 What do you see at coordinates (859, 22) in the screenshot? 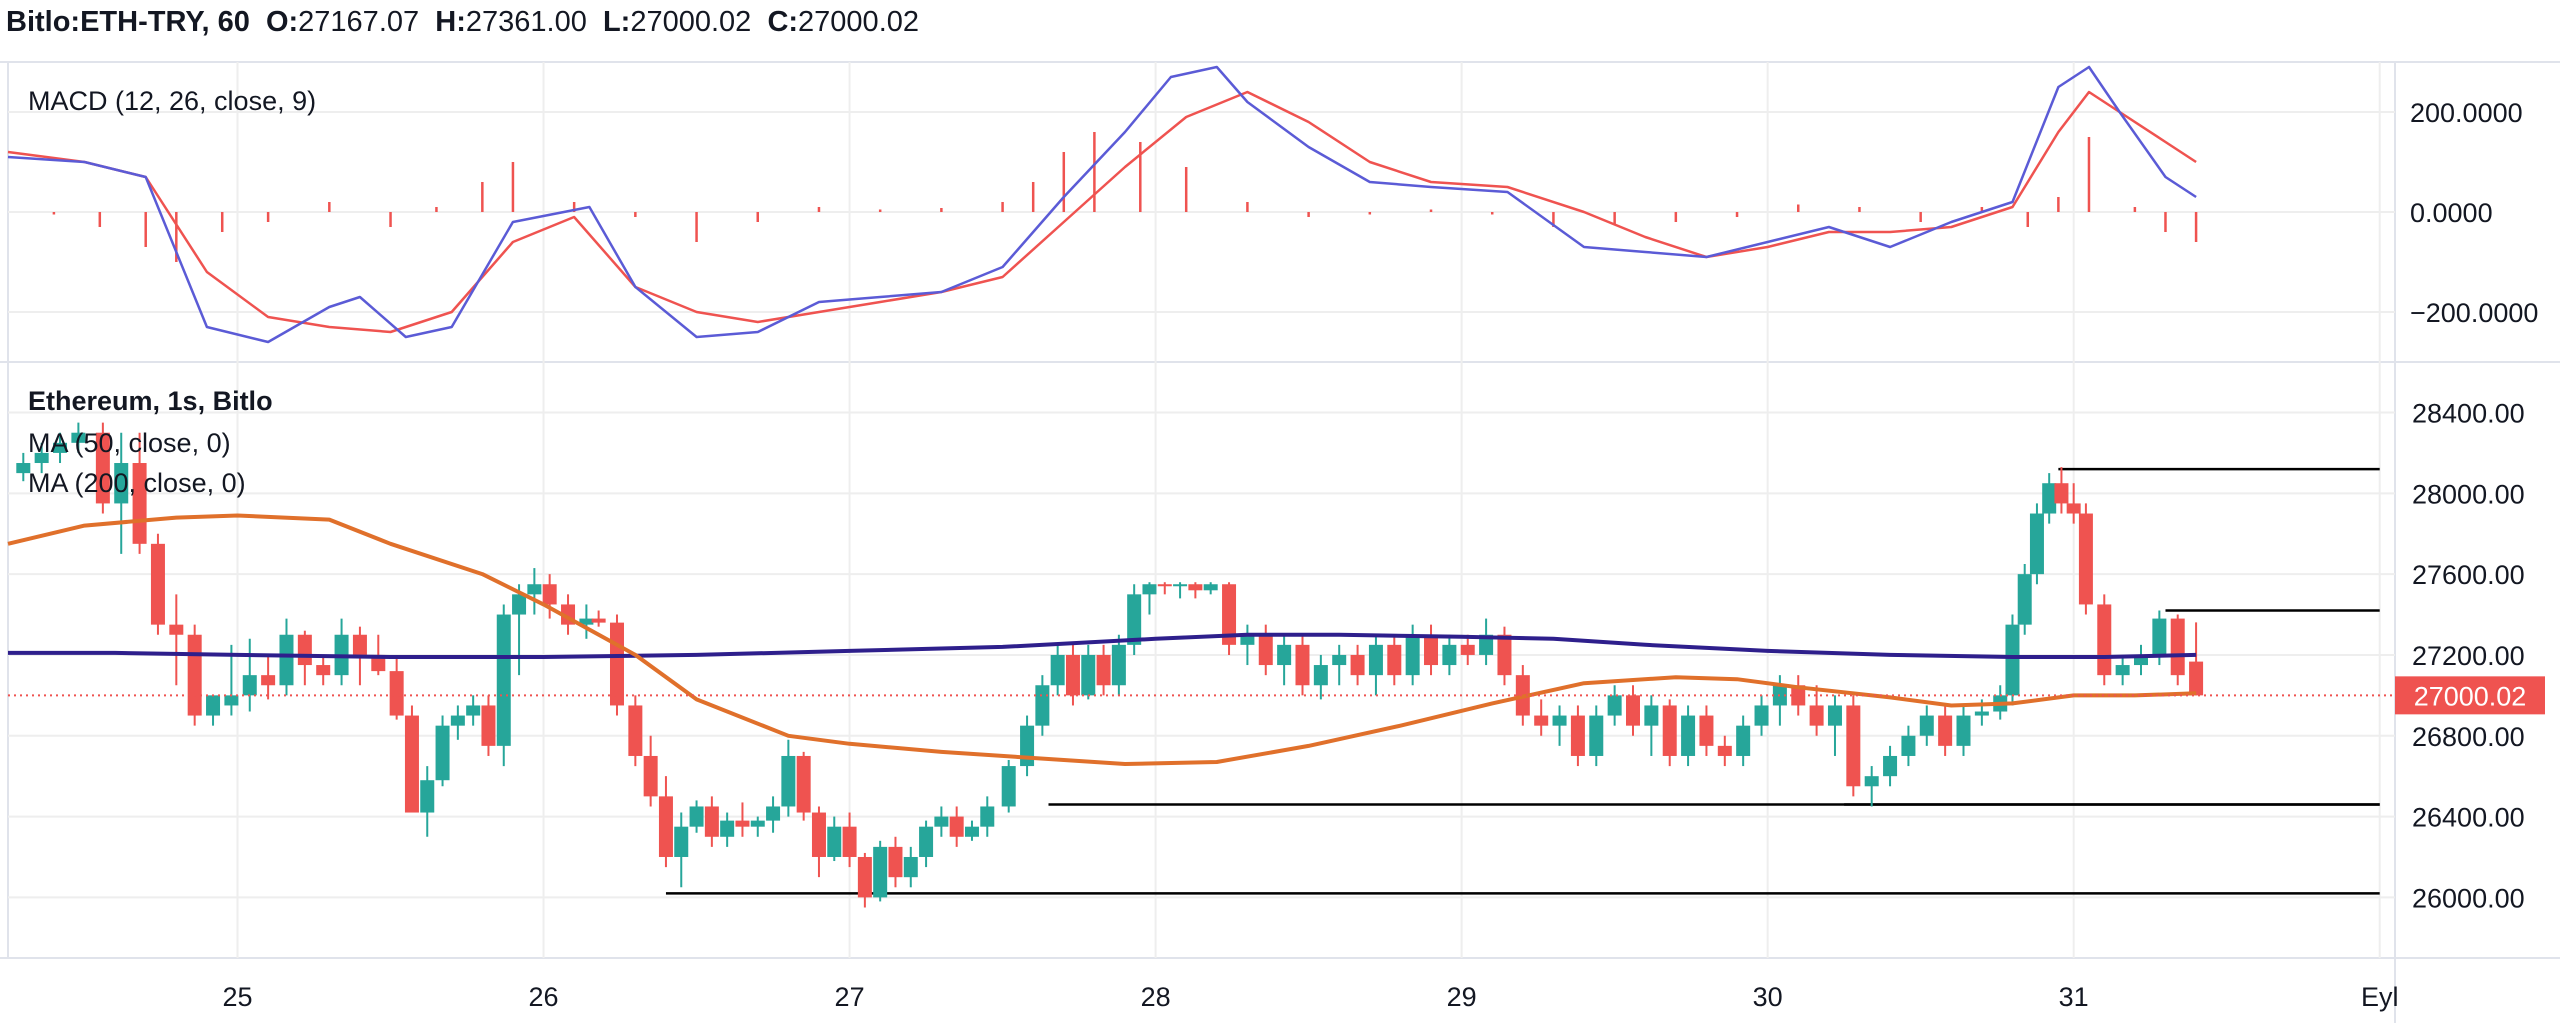
I see `close-value: 27000.02` at bounding box center [859, 22].